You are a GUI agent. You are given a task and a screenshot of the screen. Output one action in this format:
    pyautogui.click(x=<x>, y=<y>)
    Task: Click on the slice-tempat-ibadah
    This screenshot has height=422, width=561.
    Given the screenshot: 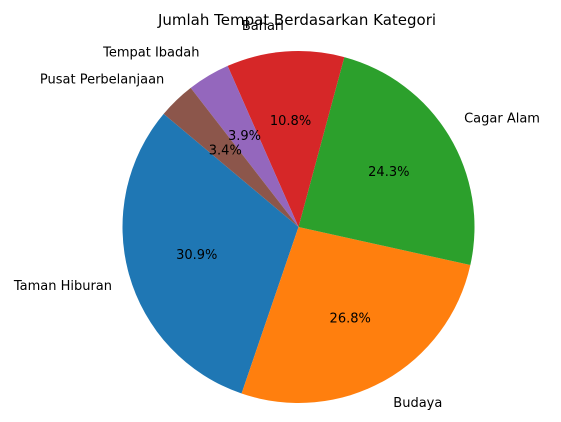 What is the action you would take?
    pyautogui.click(x=244, y=146)
    